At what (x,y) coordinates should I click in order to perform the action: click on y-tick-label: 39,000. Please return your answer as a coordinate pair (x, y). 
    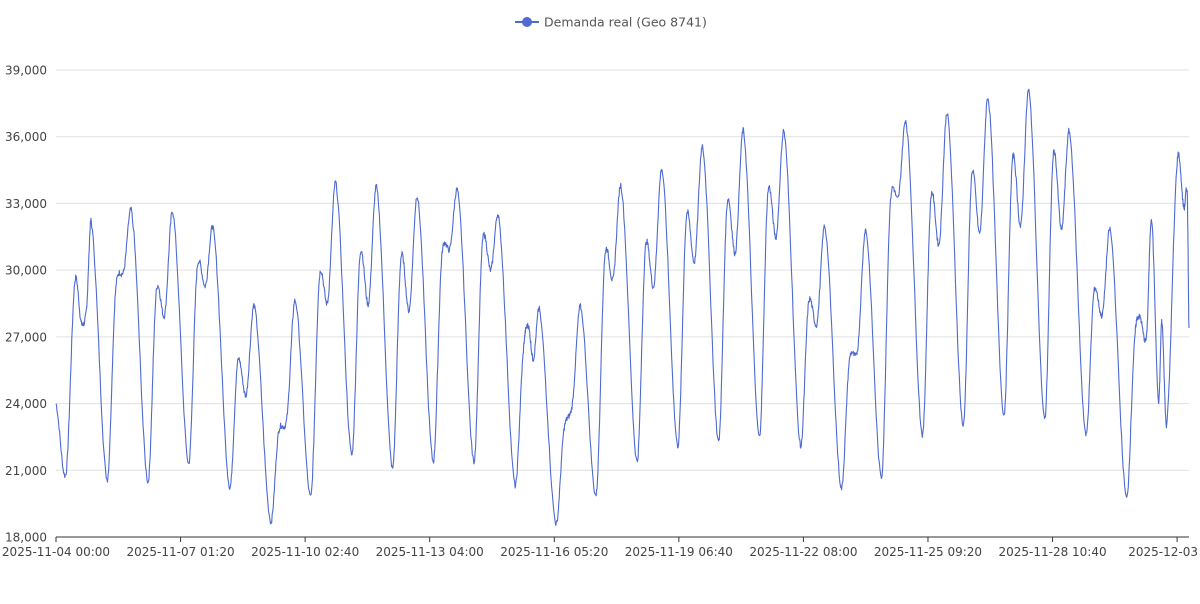
    Looking at the image, I should click on (26, 71).